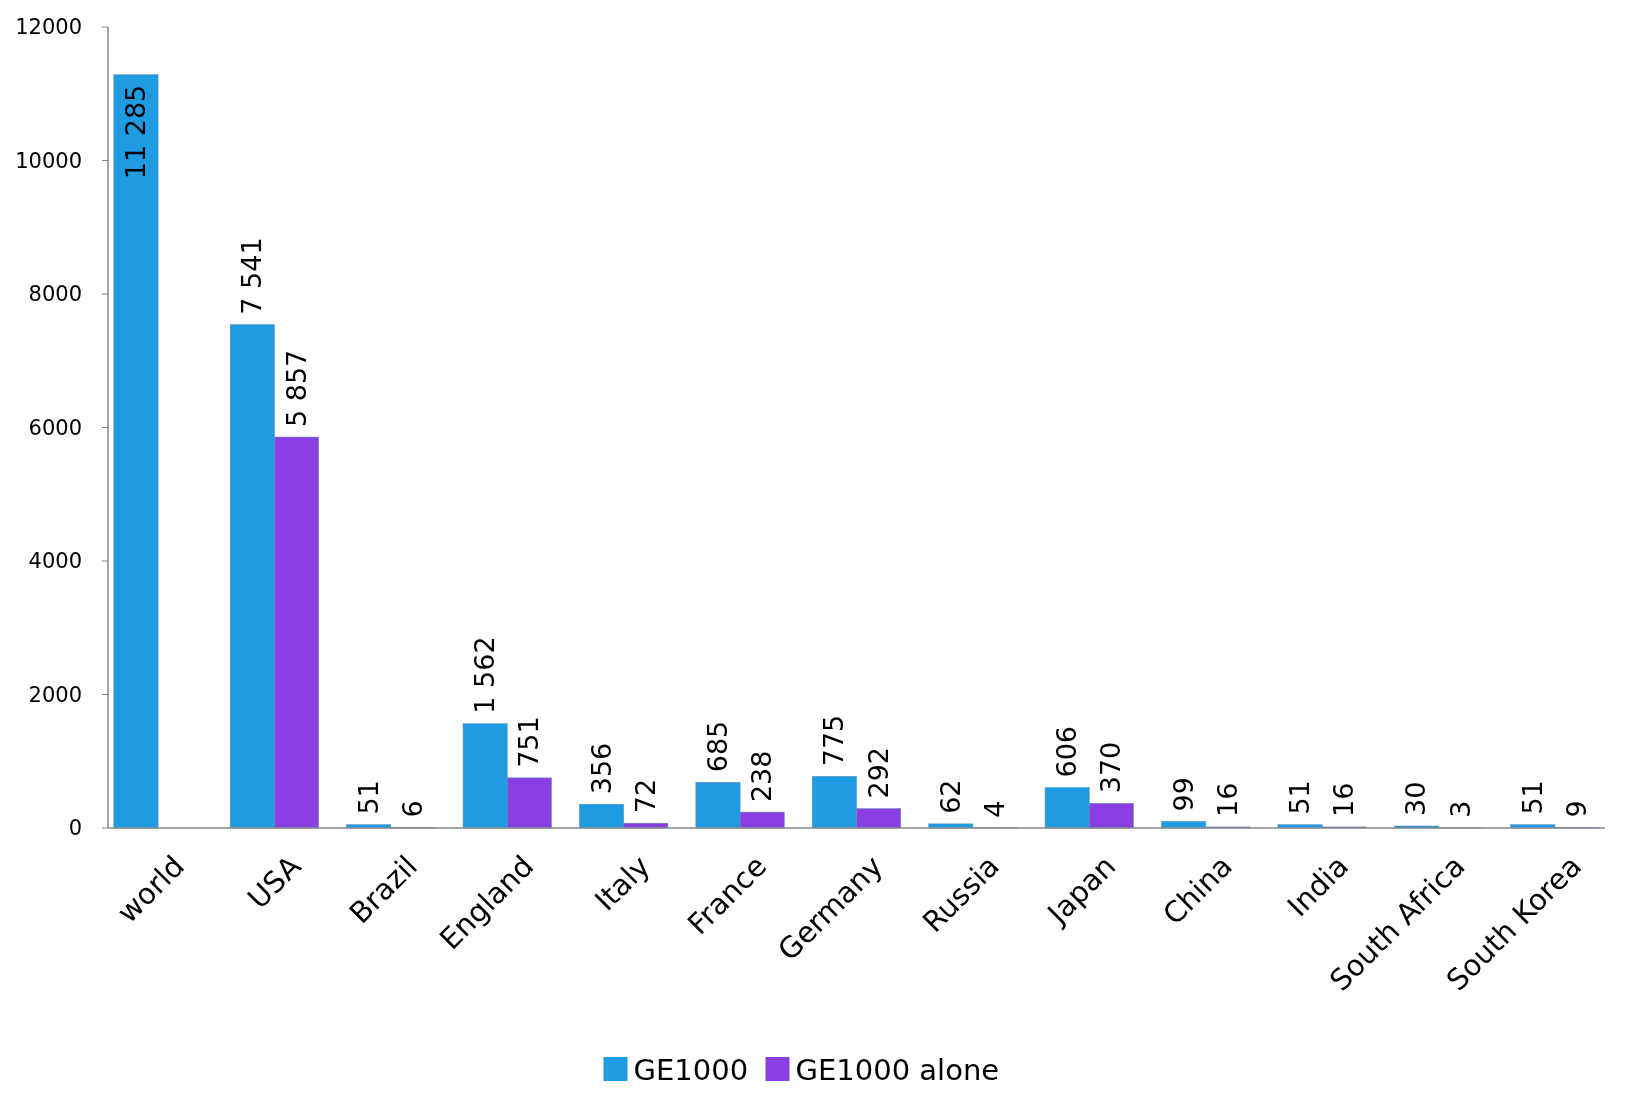  I want to click on data-label: 238, so click(762, 776).